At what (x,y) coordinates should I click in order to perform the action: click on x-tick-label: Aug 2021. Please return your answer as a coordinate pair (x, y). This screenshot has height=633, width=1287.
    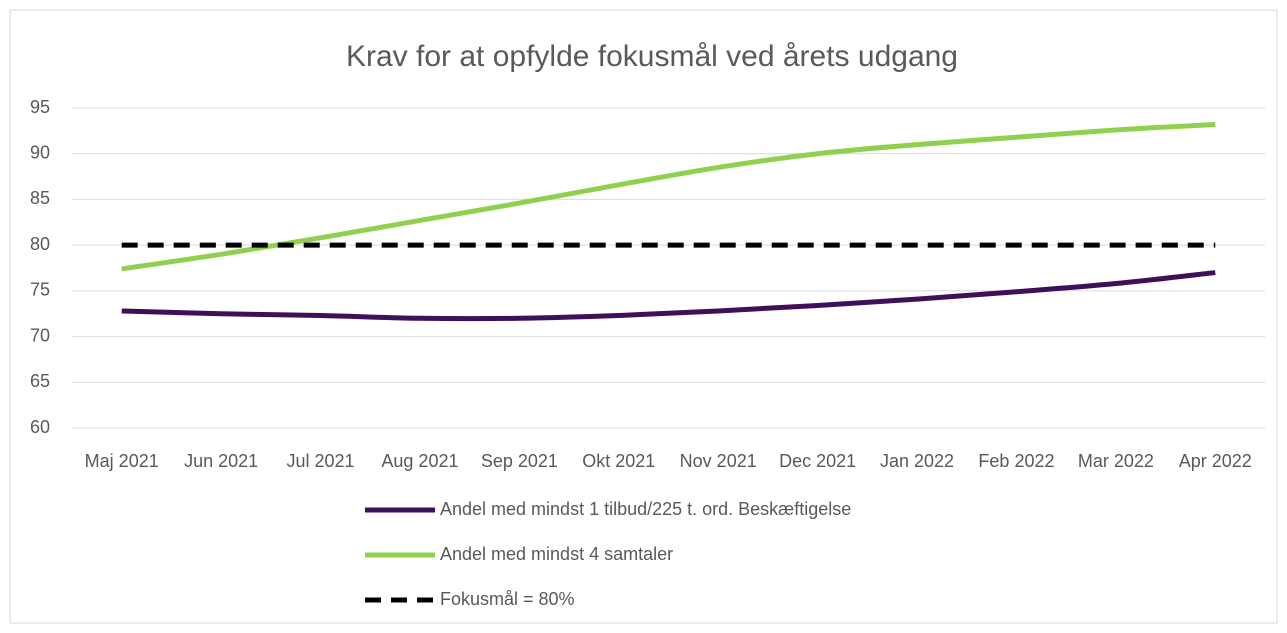
    Looking at the image, I should click on (419, 461).